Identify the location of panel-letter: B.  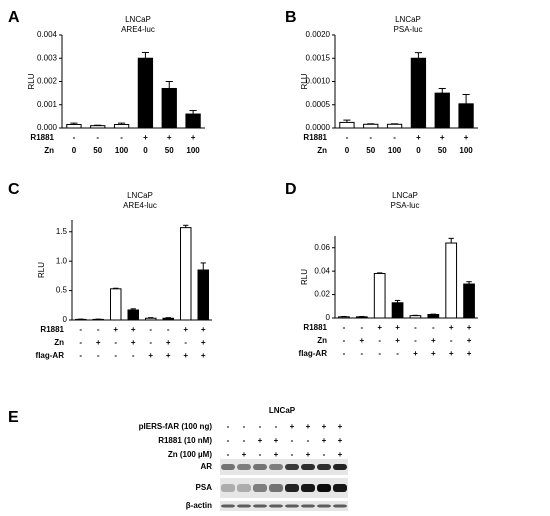
(291, 17).